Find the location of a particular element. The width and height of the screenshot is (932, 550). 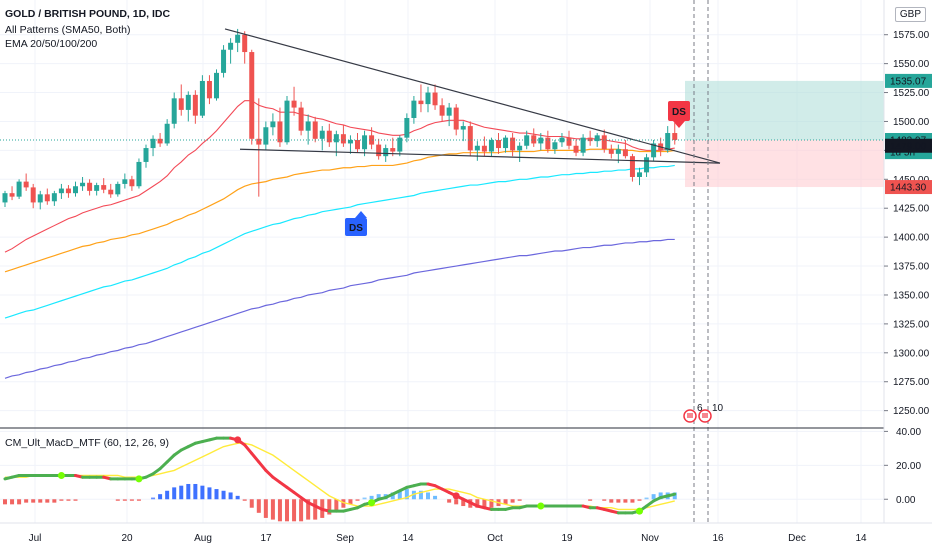

time-axis-label: 14 is located at coordinates (408, 538).